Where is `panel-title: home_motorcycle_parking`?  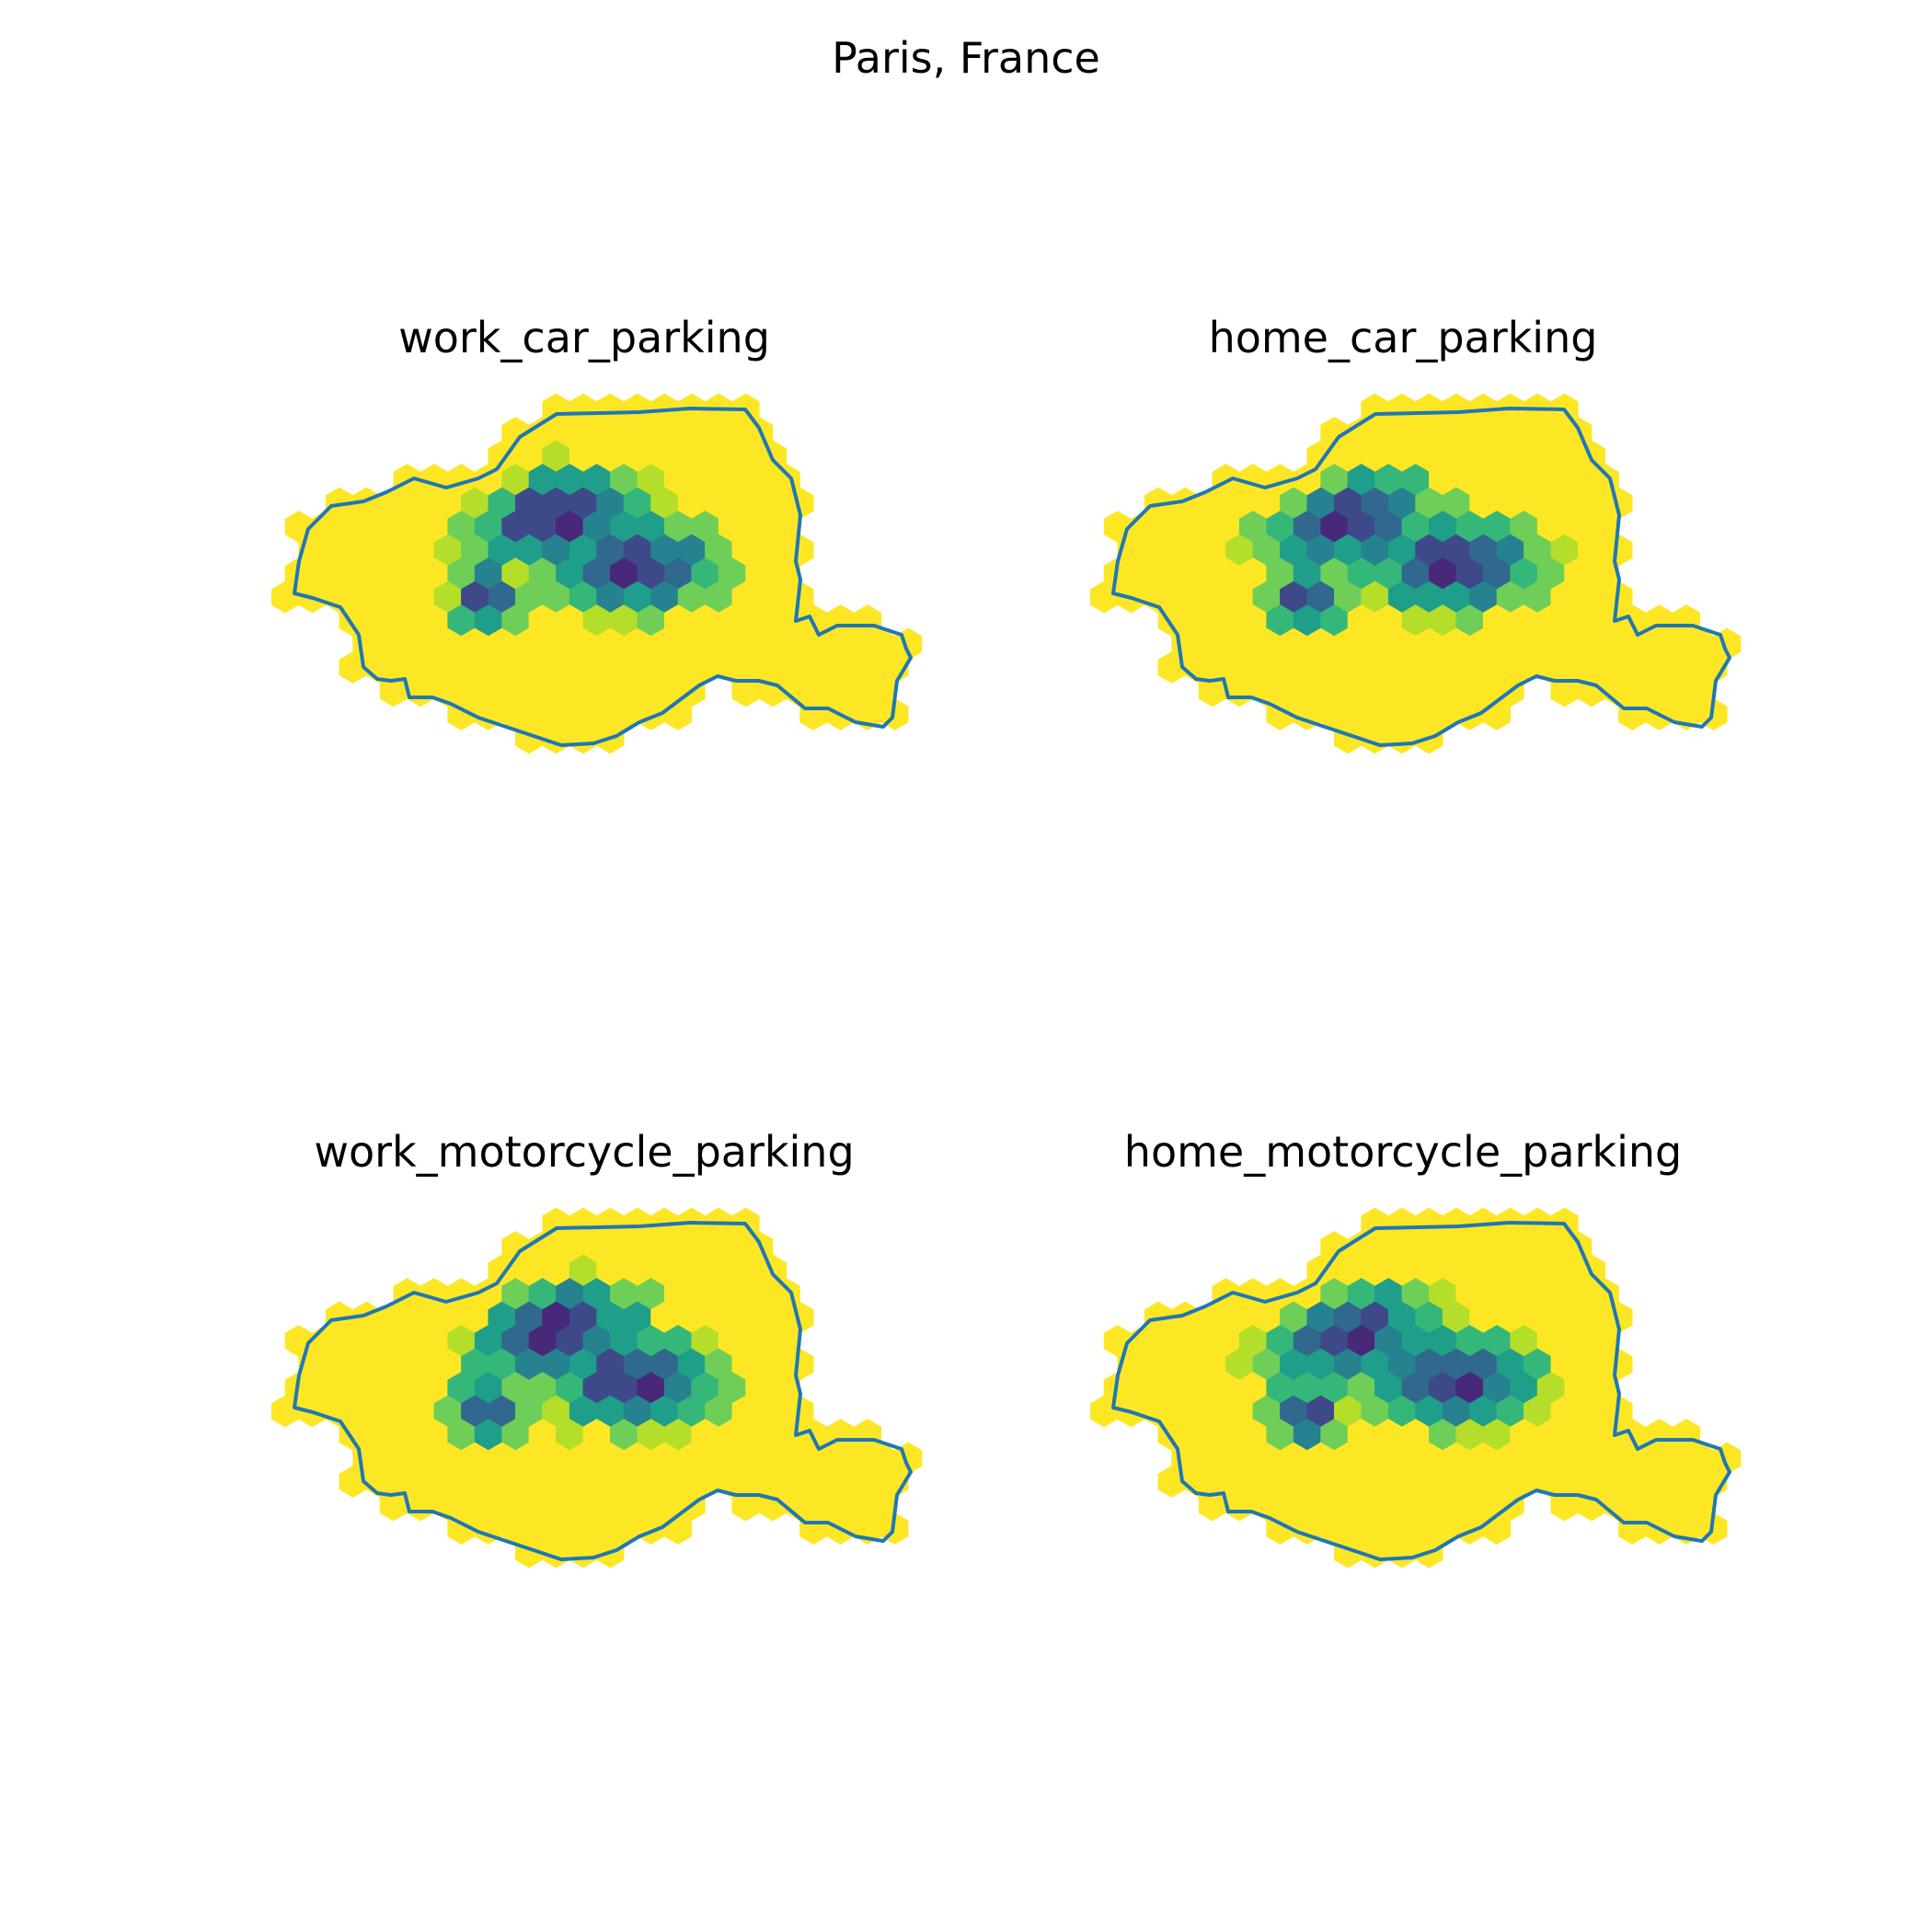 panel-title: home_motorcycle_parking is located at coordinates (1403, 1152).